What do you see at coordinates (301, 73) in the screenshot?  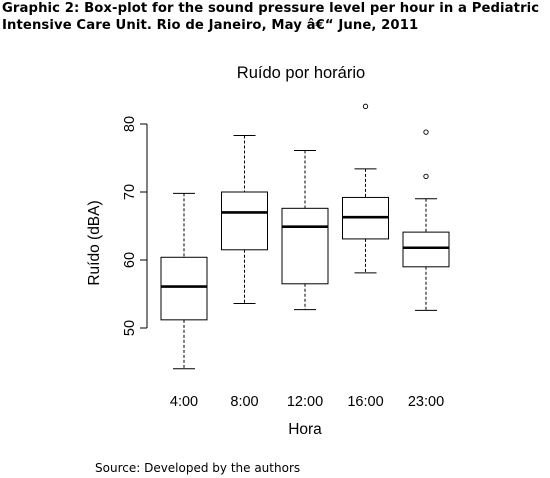 I see `chart-title: Ruído por horário` at bounding box center [301, 73].